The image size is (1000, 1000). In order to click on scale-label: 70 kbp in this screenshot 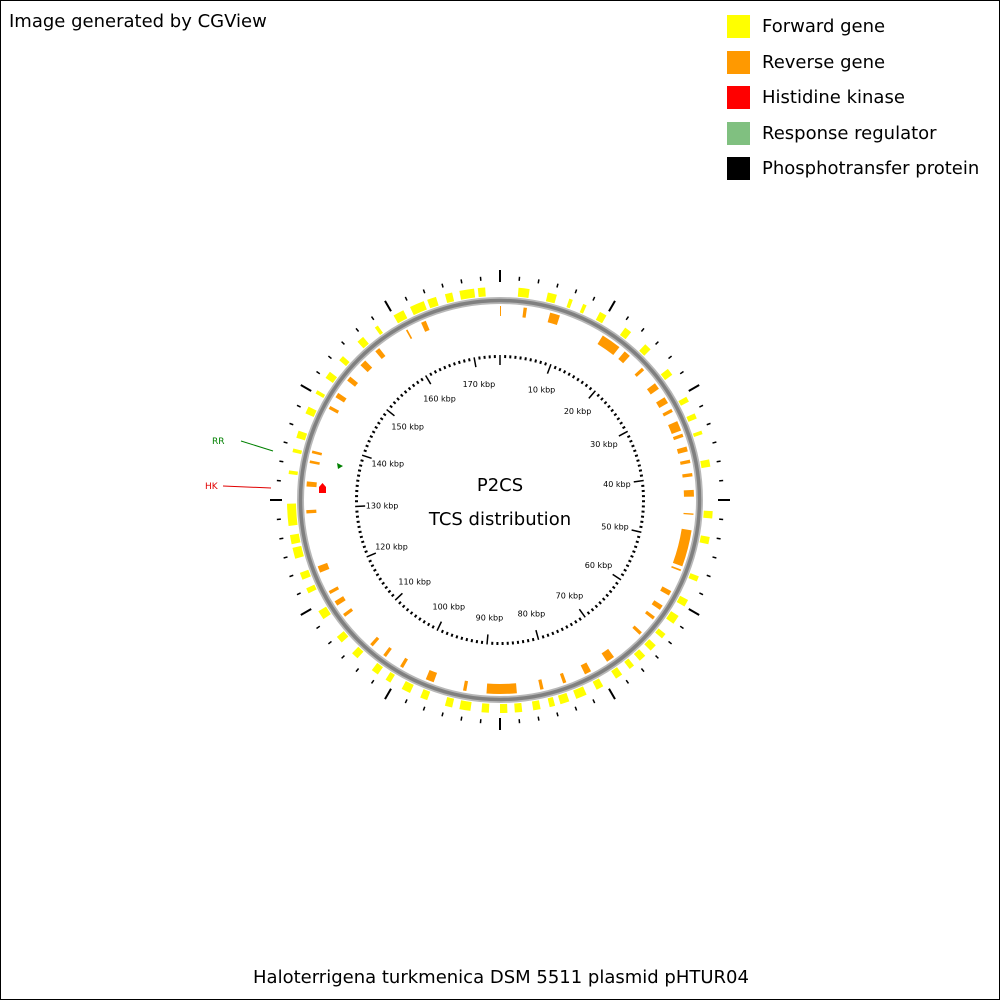, I will do `click(570, 596)`.